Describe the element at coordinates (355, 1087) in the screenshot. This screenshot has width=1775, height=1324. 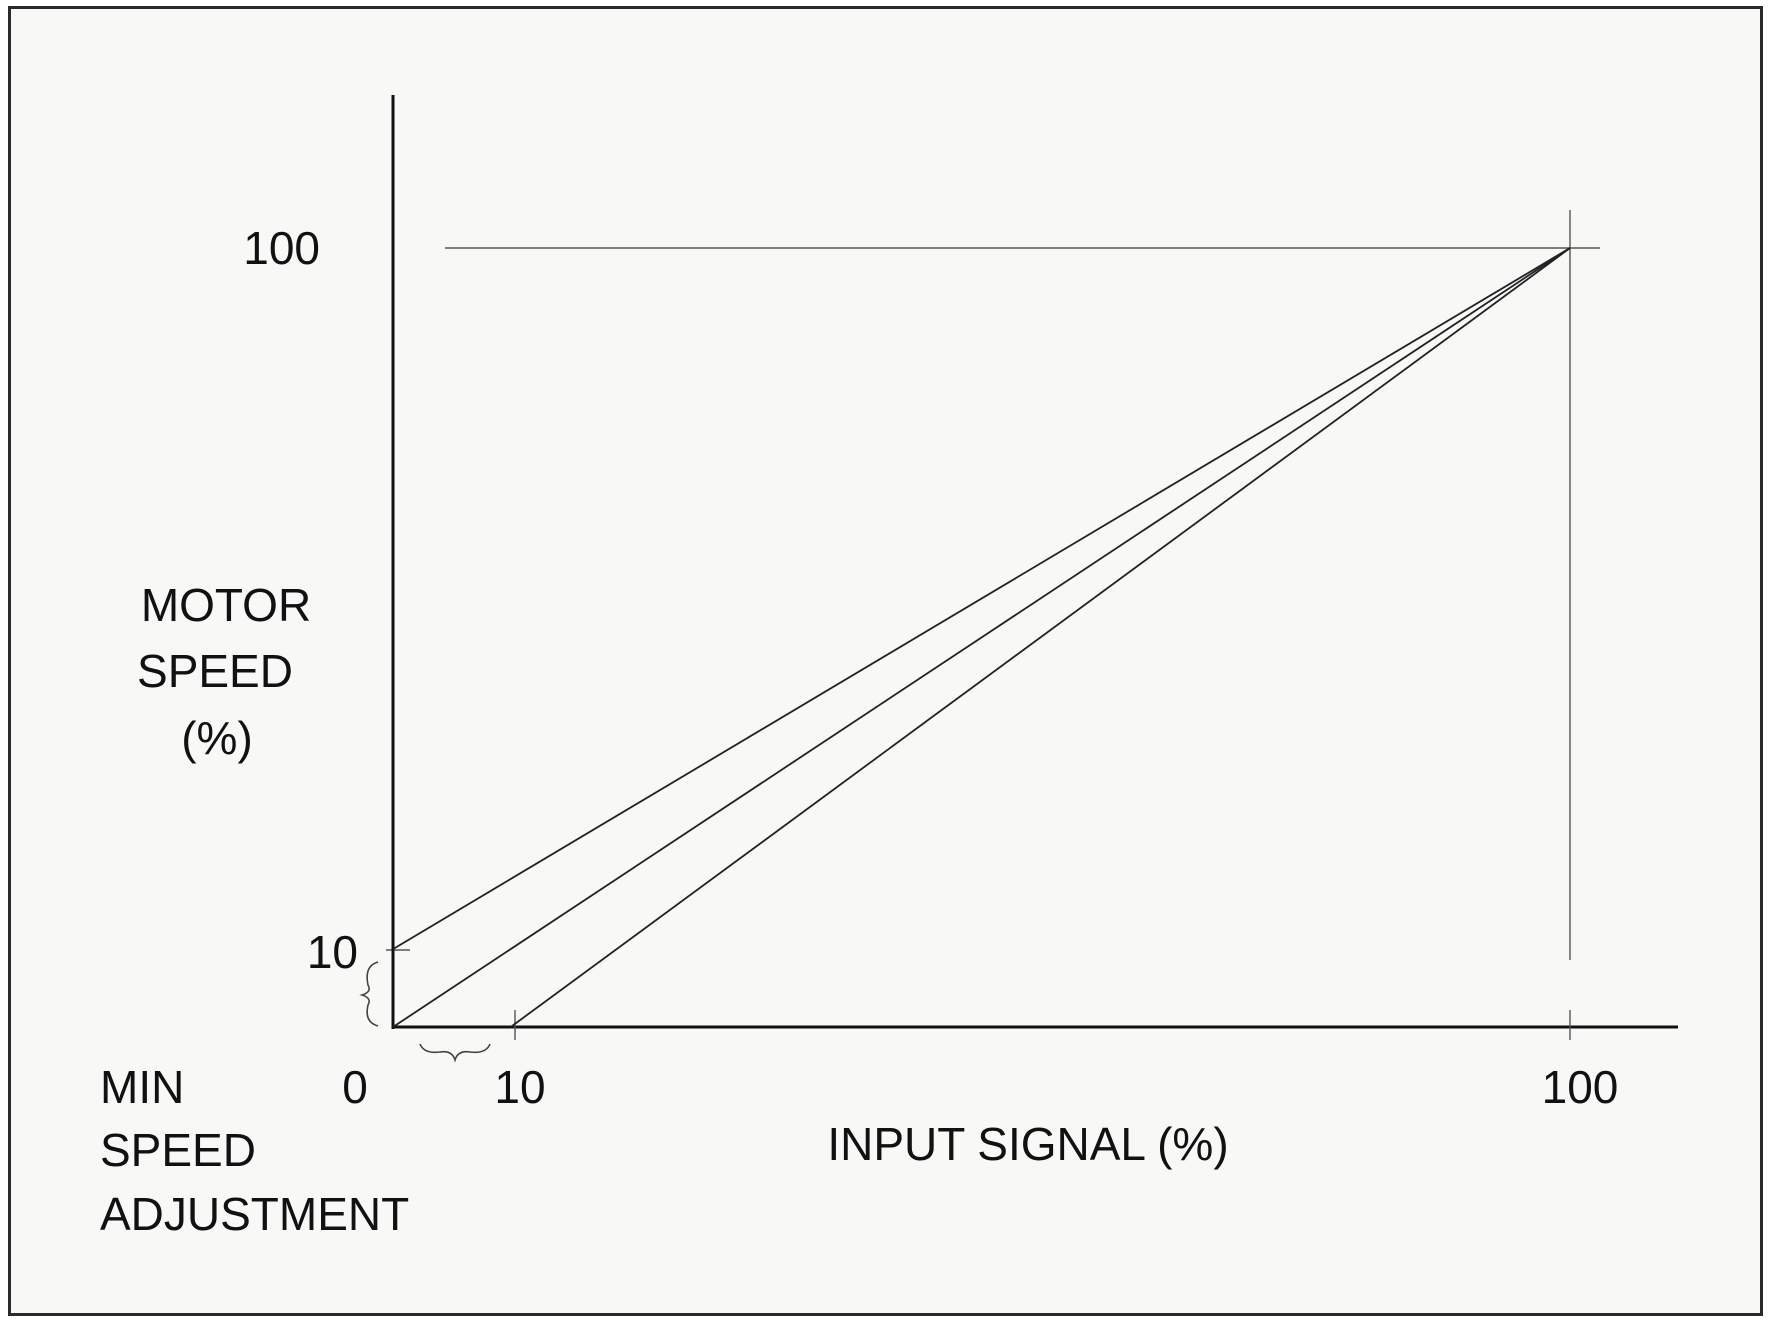
I see `x-tick-0: 0` at that location.